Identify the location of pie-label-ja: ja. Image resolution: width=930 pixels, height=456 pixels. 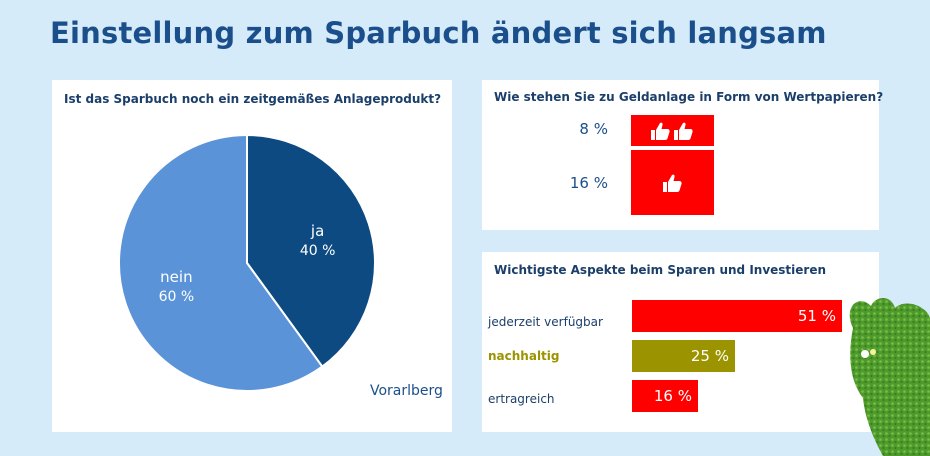
(317, 231).